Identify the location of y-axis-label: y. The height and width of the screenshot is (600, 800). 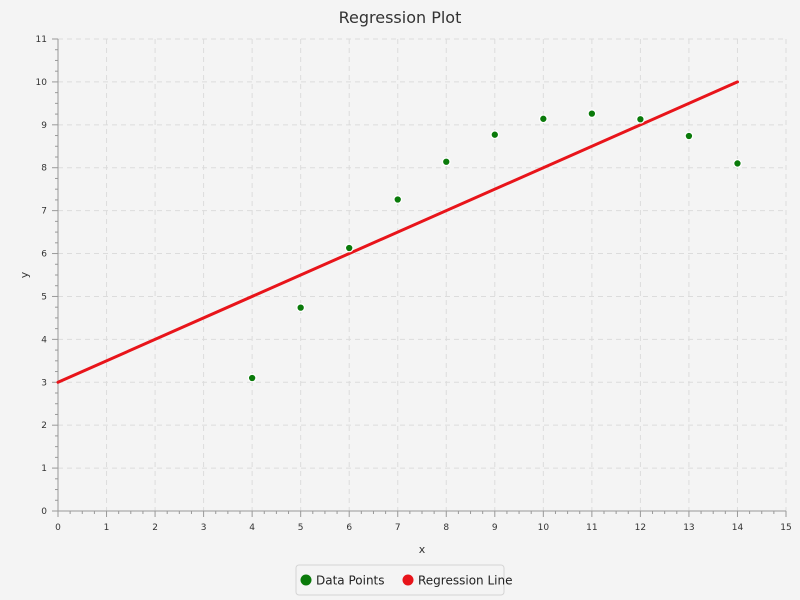
(24, 274).